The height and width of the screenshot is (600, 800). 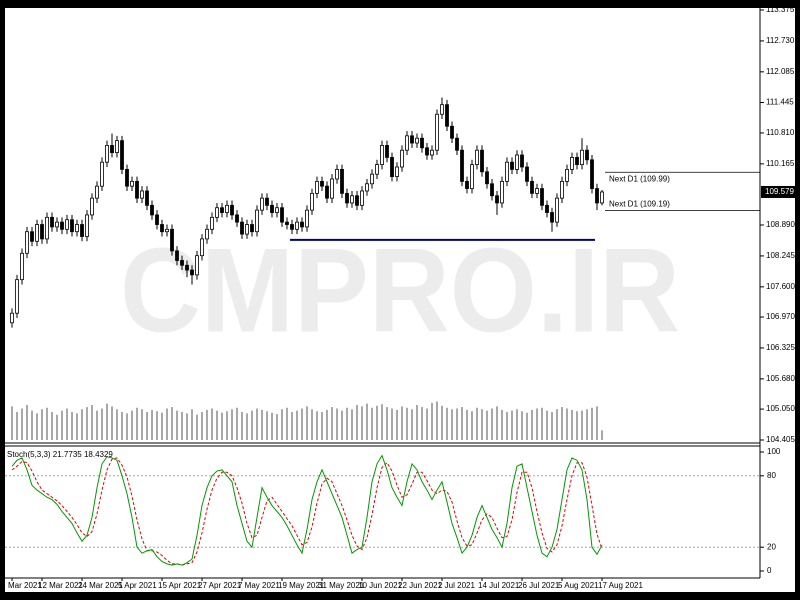 What do you see at coordinates (639, 204) in the screenshot?
I see `annotation-label: Next D1 (109.19)` at bounding box center [639, 204].